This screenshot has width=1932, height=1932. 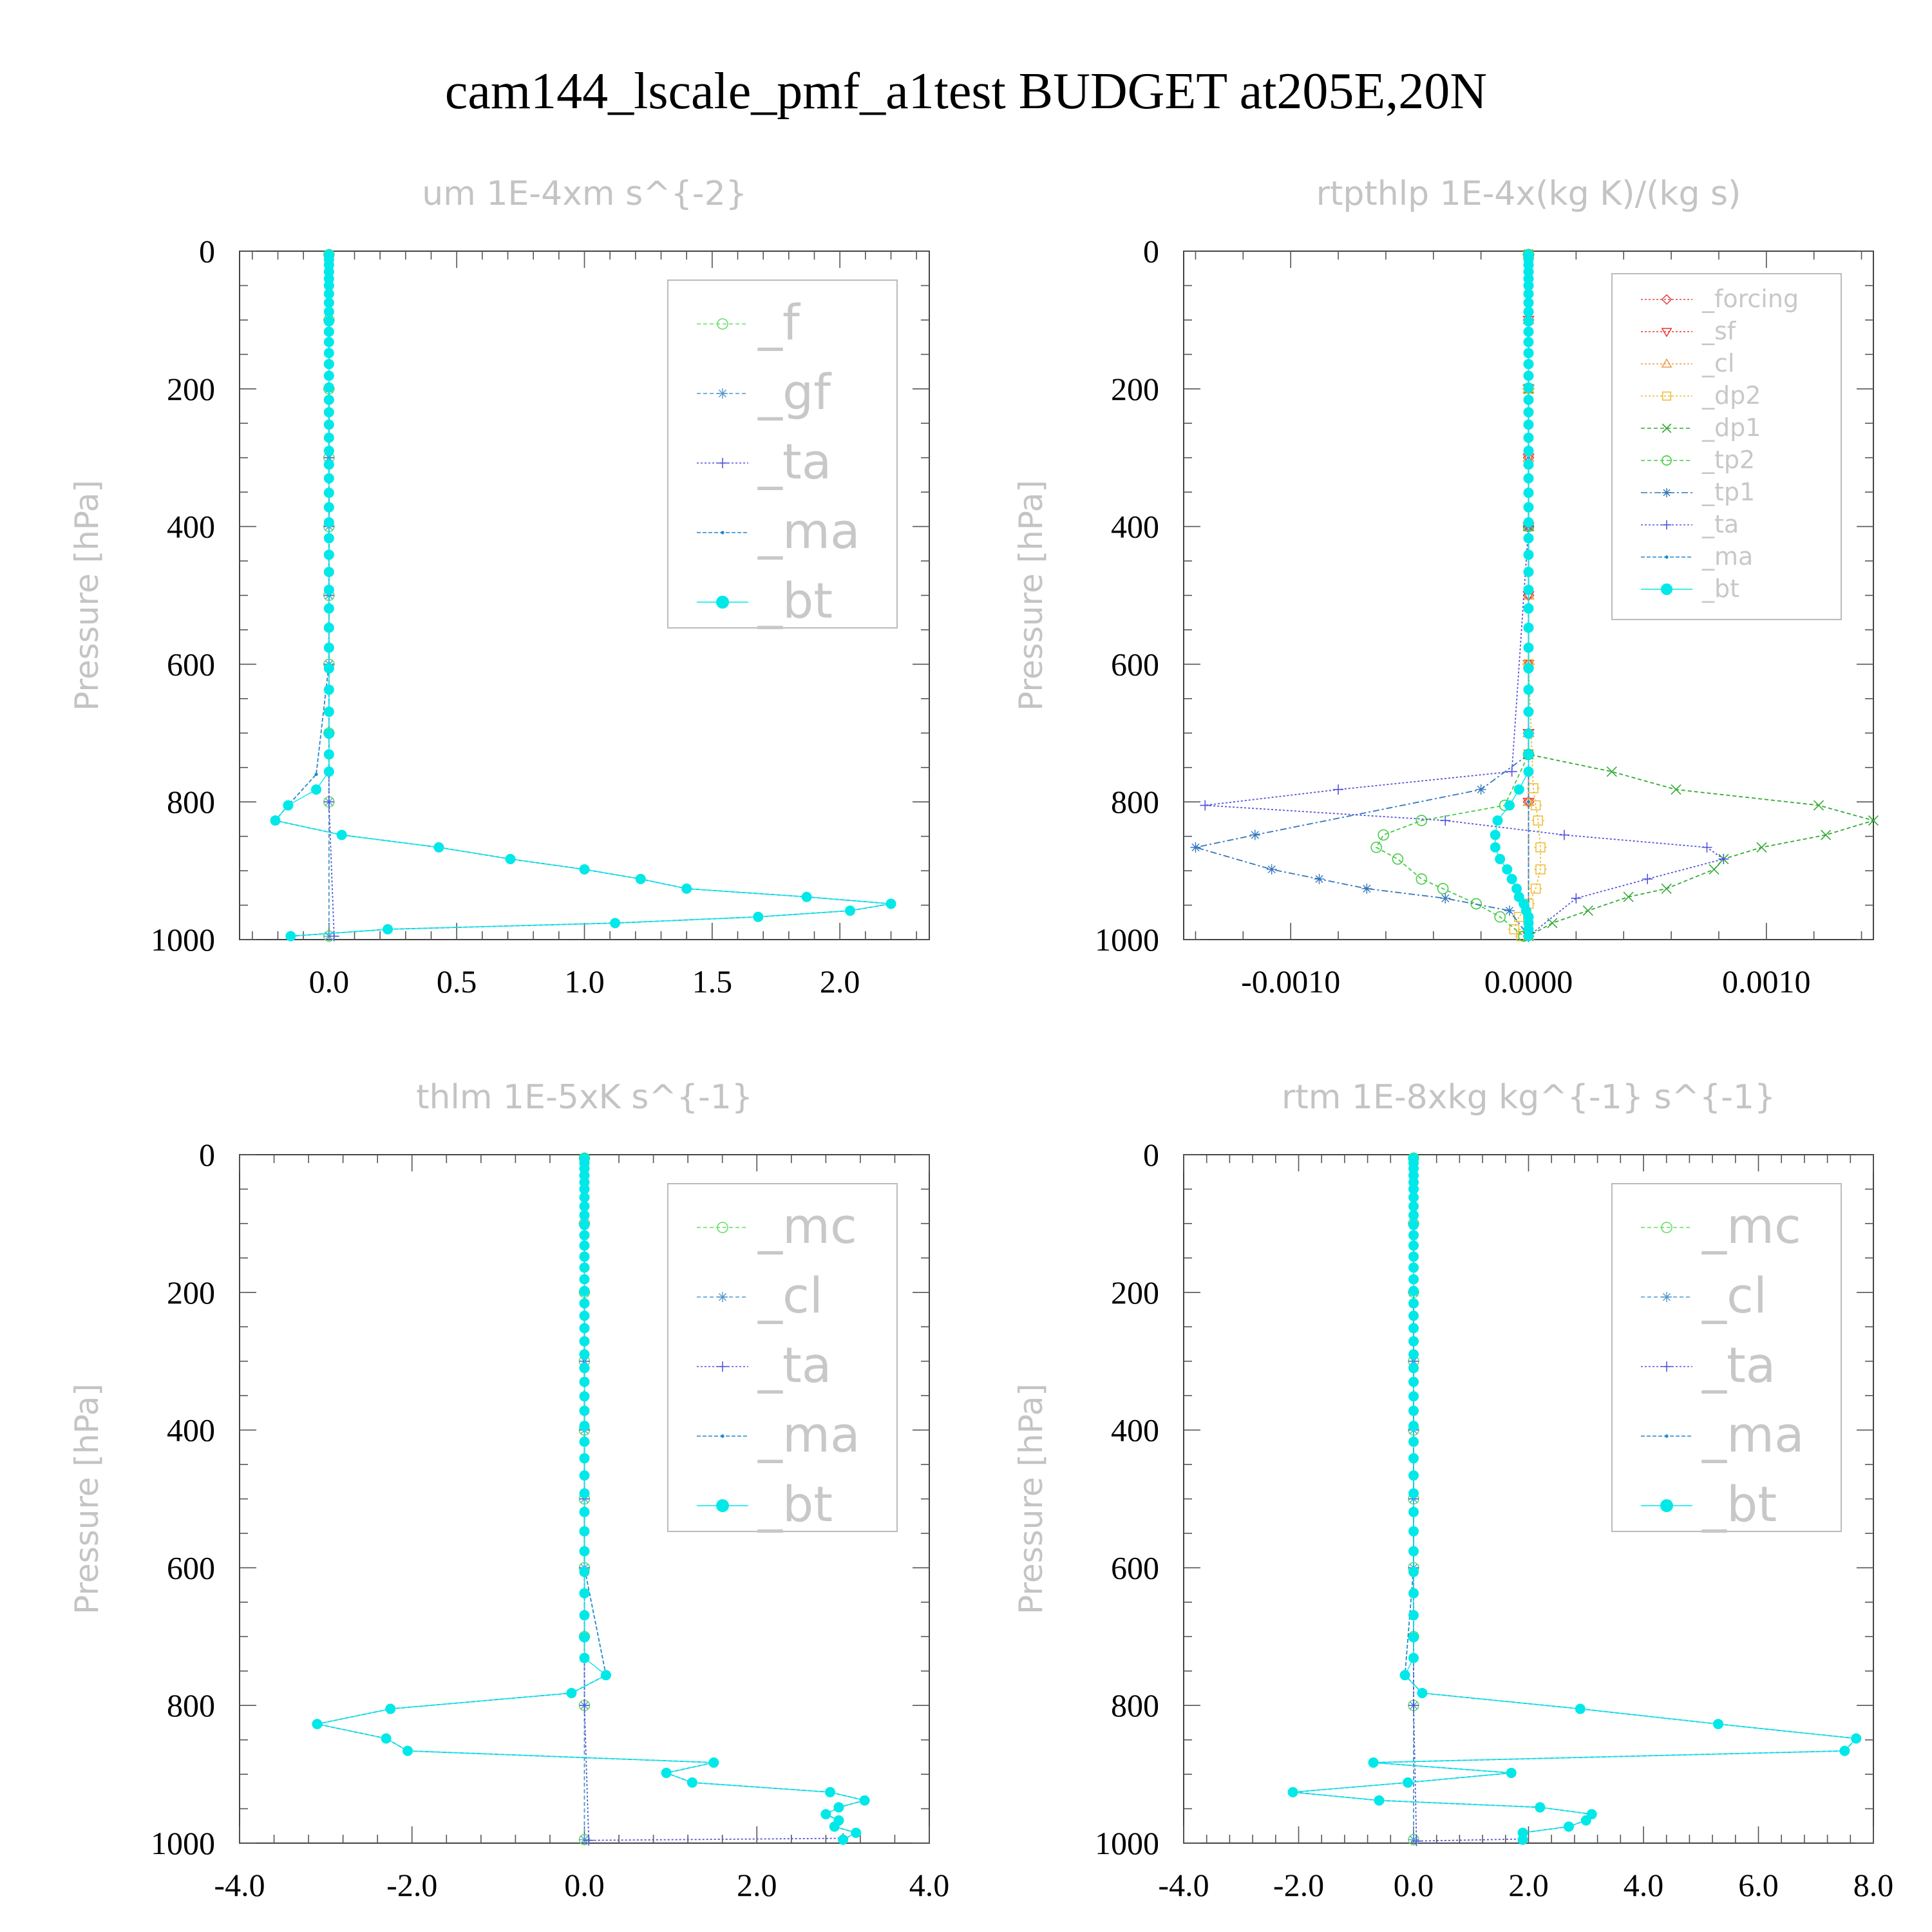 What do you see at coordinates (191, 1705) in the screenshot?
I see `y-tick-label: 800` at bounding box center [191, 1705].